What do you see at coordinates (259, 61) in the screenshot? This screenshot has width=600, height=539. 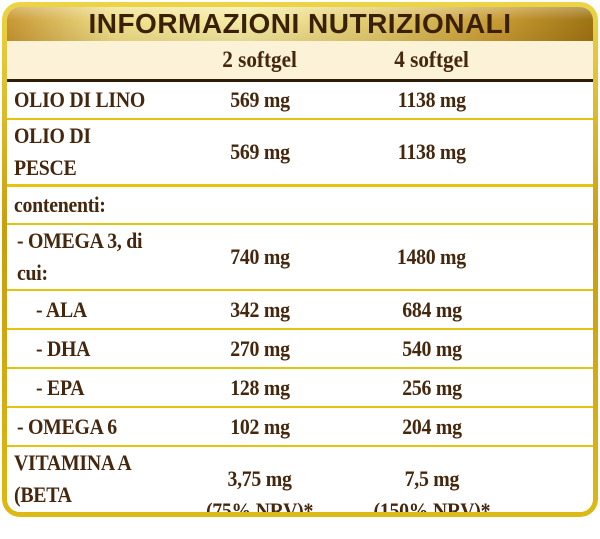 I see `column-header-2-softgel: 2 softgel` at bounding box center [259, 61].